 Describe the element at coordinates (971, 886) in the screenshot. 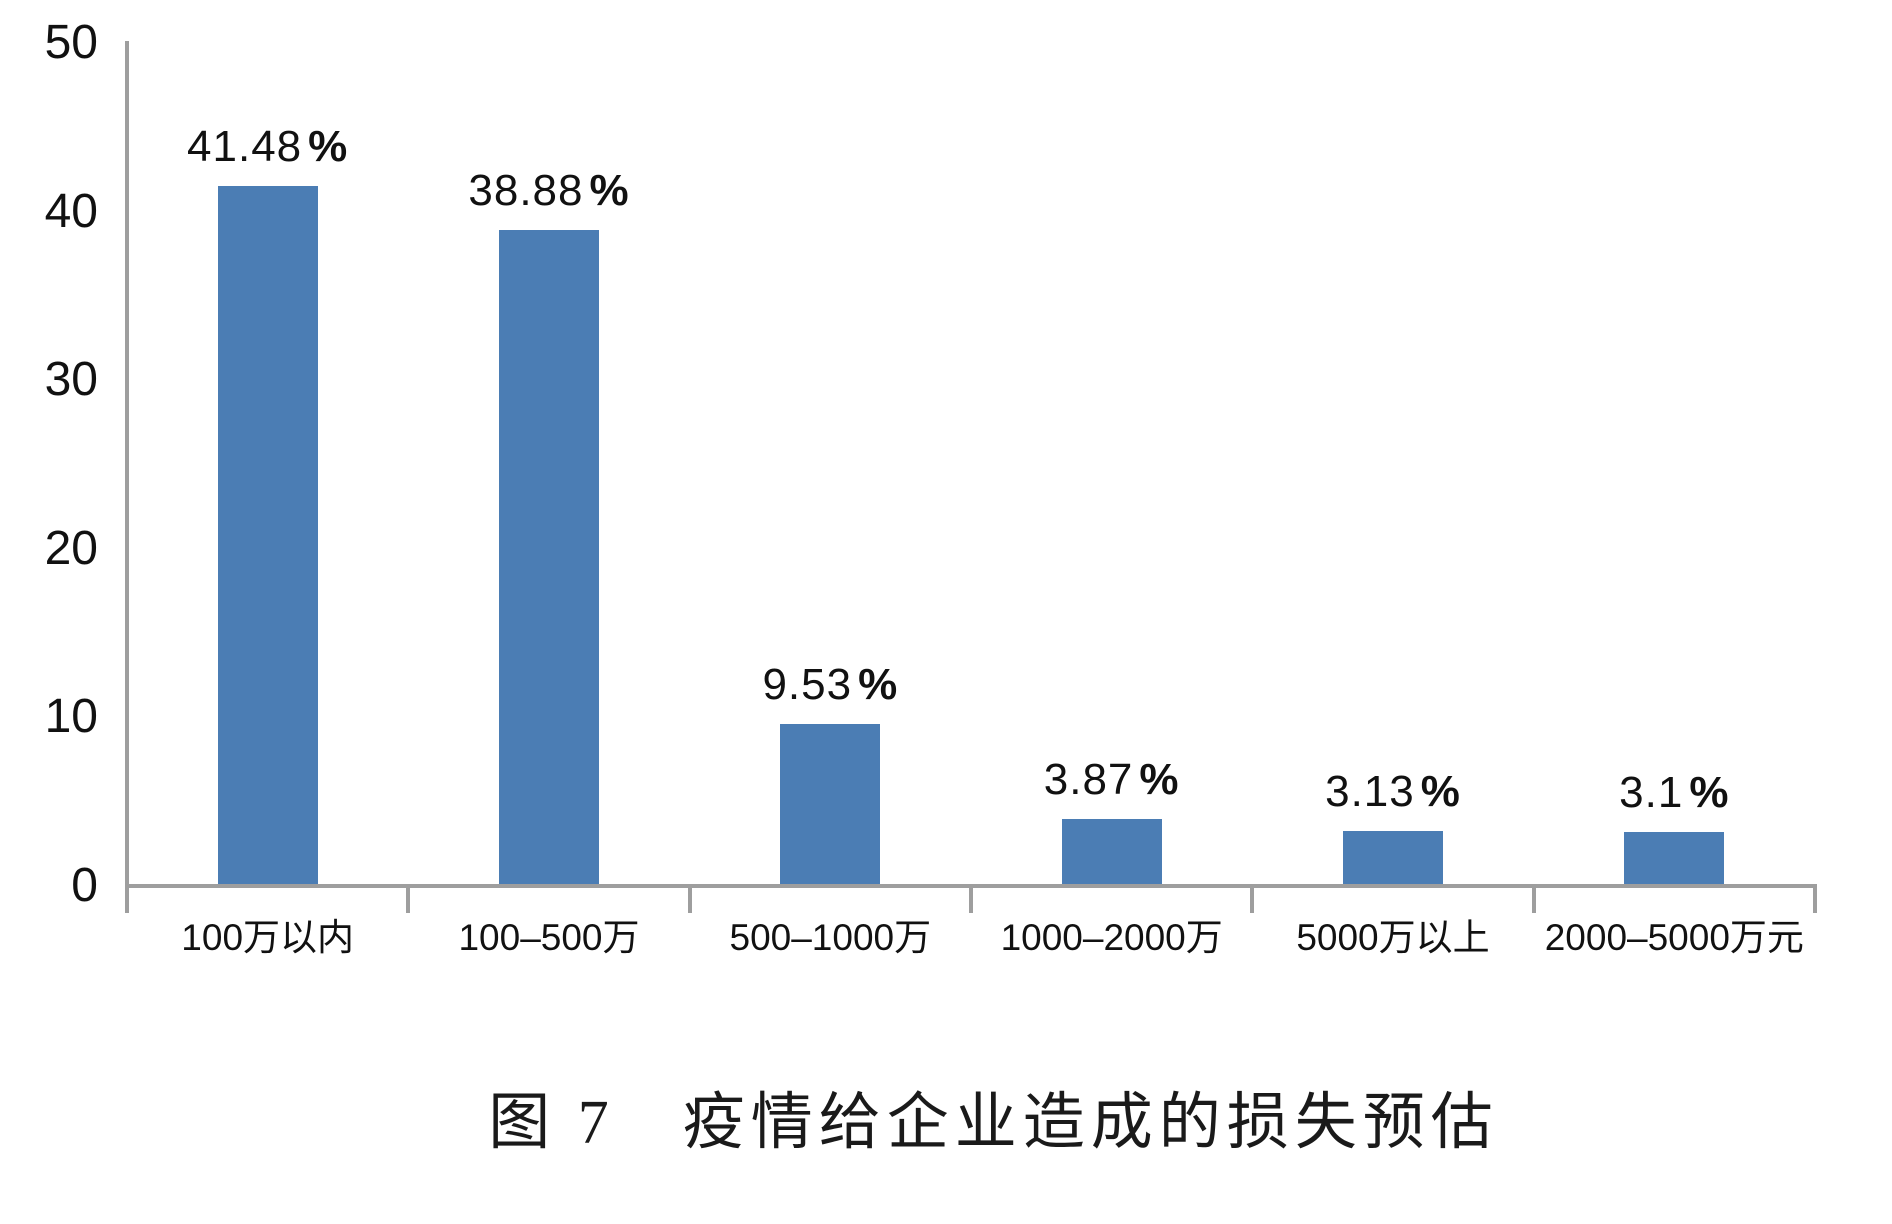

I see `x-axis-line` at that location.